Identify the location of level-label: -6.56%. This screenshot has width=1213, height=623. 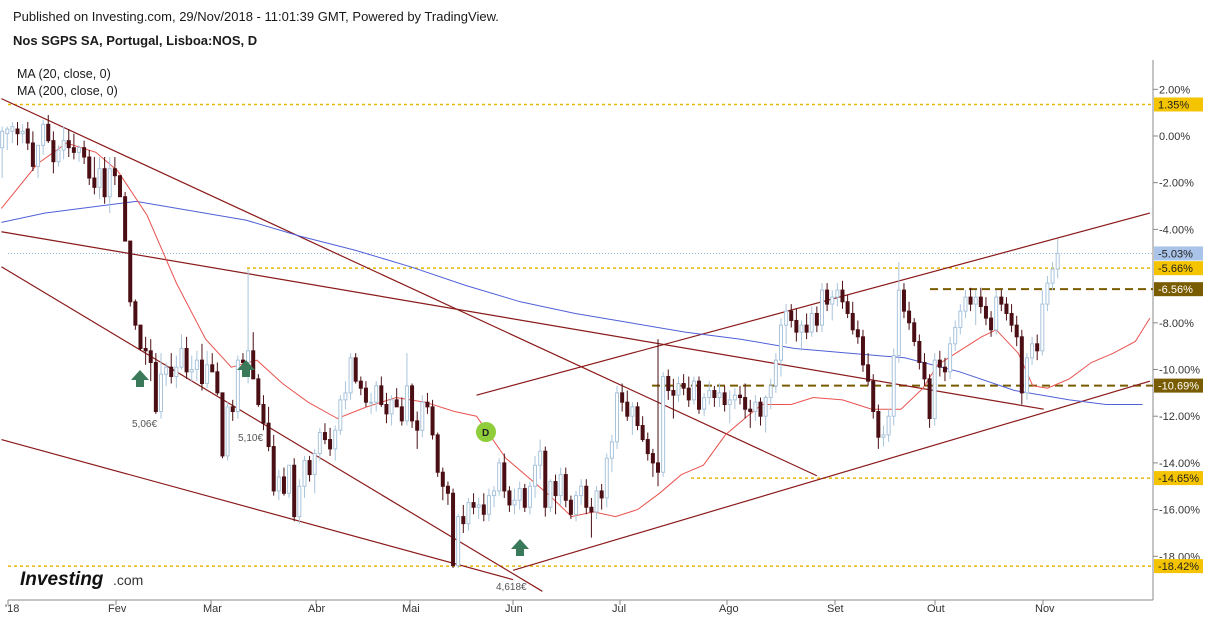
(1175, 290).